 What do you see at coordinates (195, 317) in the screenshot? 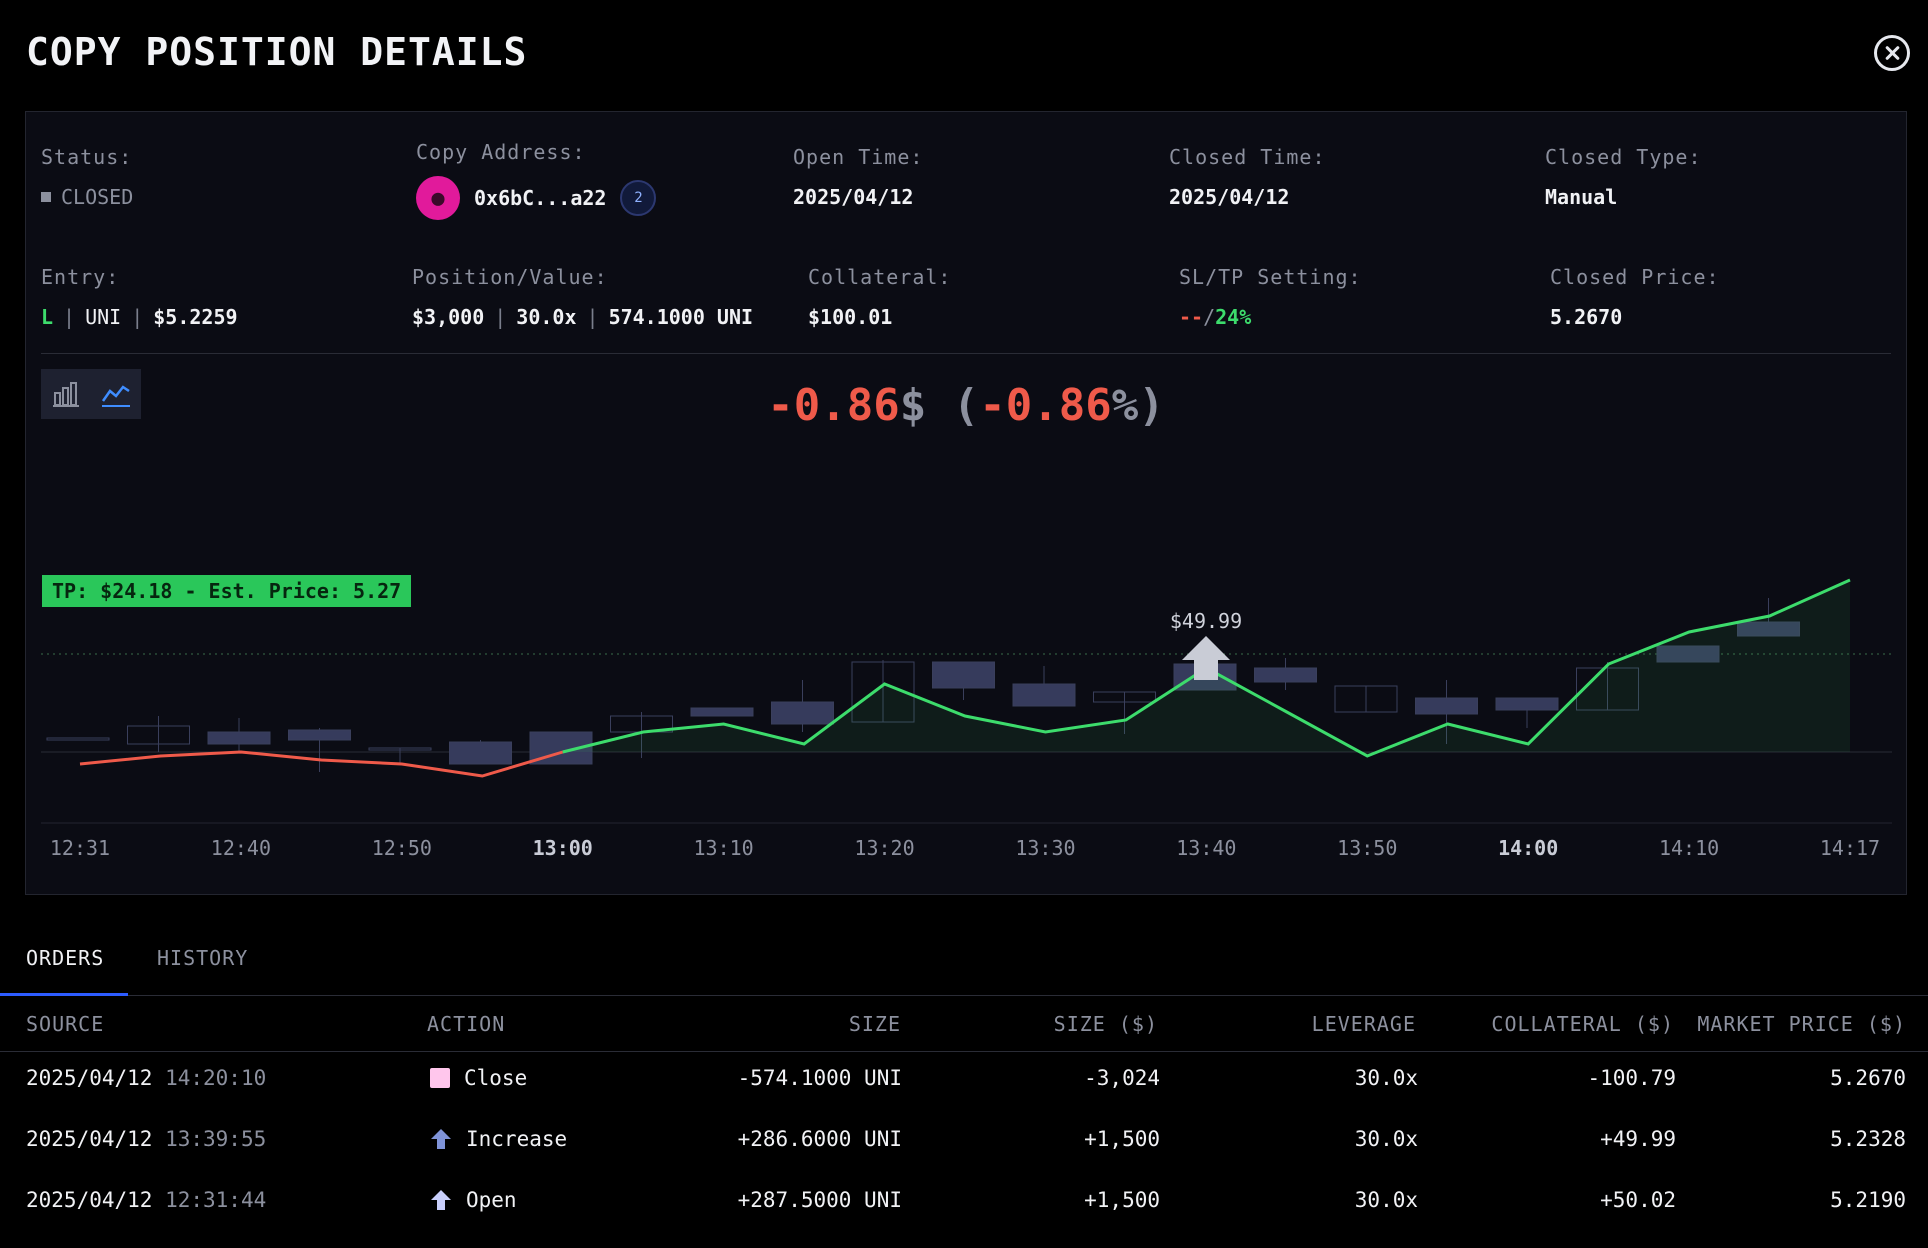
I see `entry-price: $5.2259` at bounding box center [195, 317].